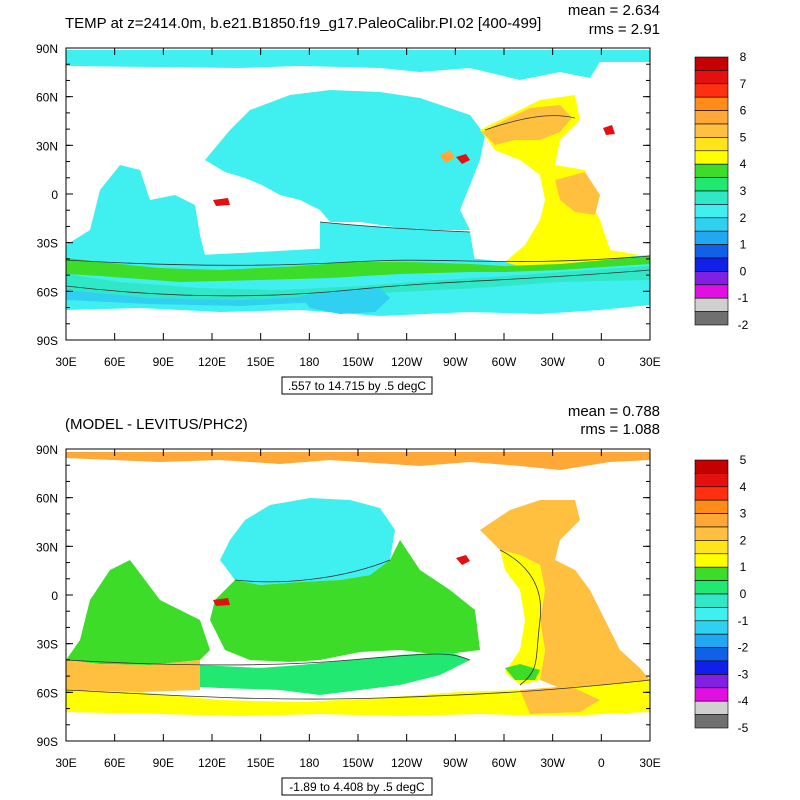  What do you see at coordinates (565, 594) in the screenshot?
I see `atlantic-orange` at bounding box center [565, 594].